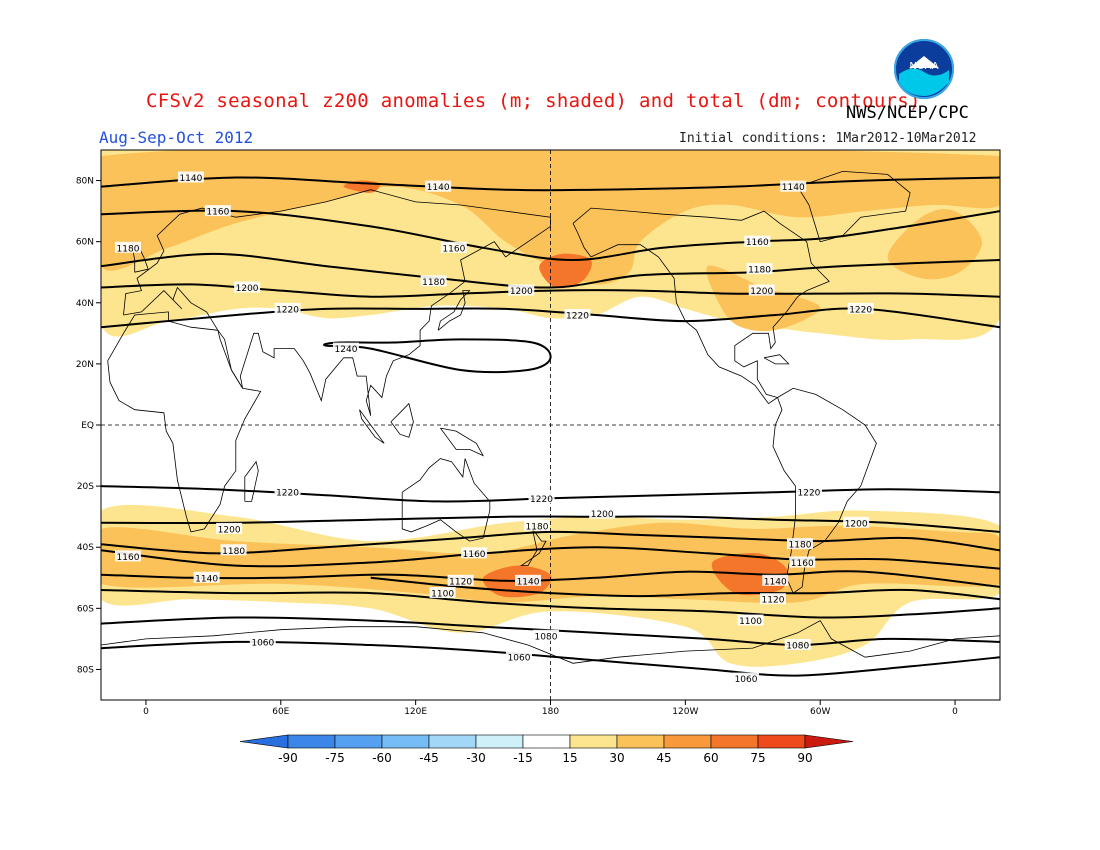 The width and height of the screenshot is (1100, 850). Describe the element at coordinates (184, 422) in the screenshot. I see `coastline-africa` at that location.